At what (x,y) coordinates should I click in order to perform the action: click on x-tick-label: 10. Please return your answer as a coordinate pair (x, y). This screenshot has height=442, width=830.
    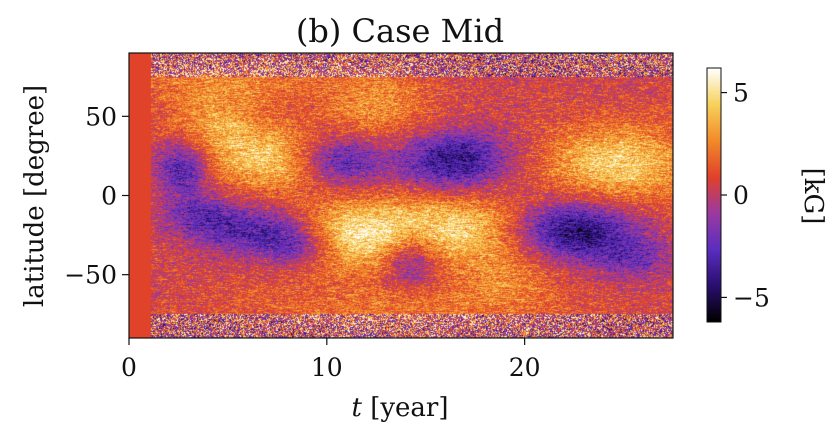
    Looking at the image, I should click on (327, 367).